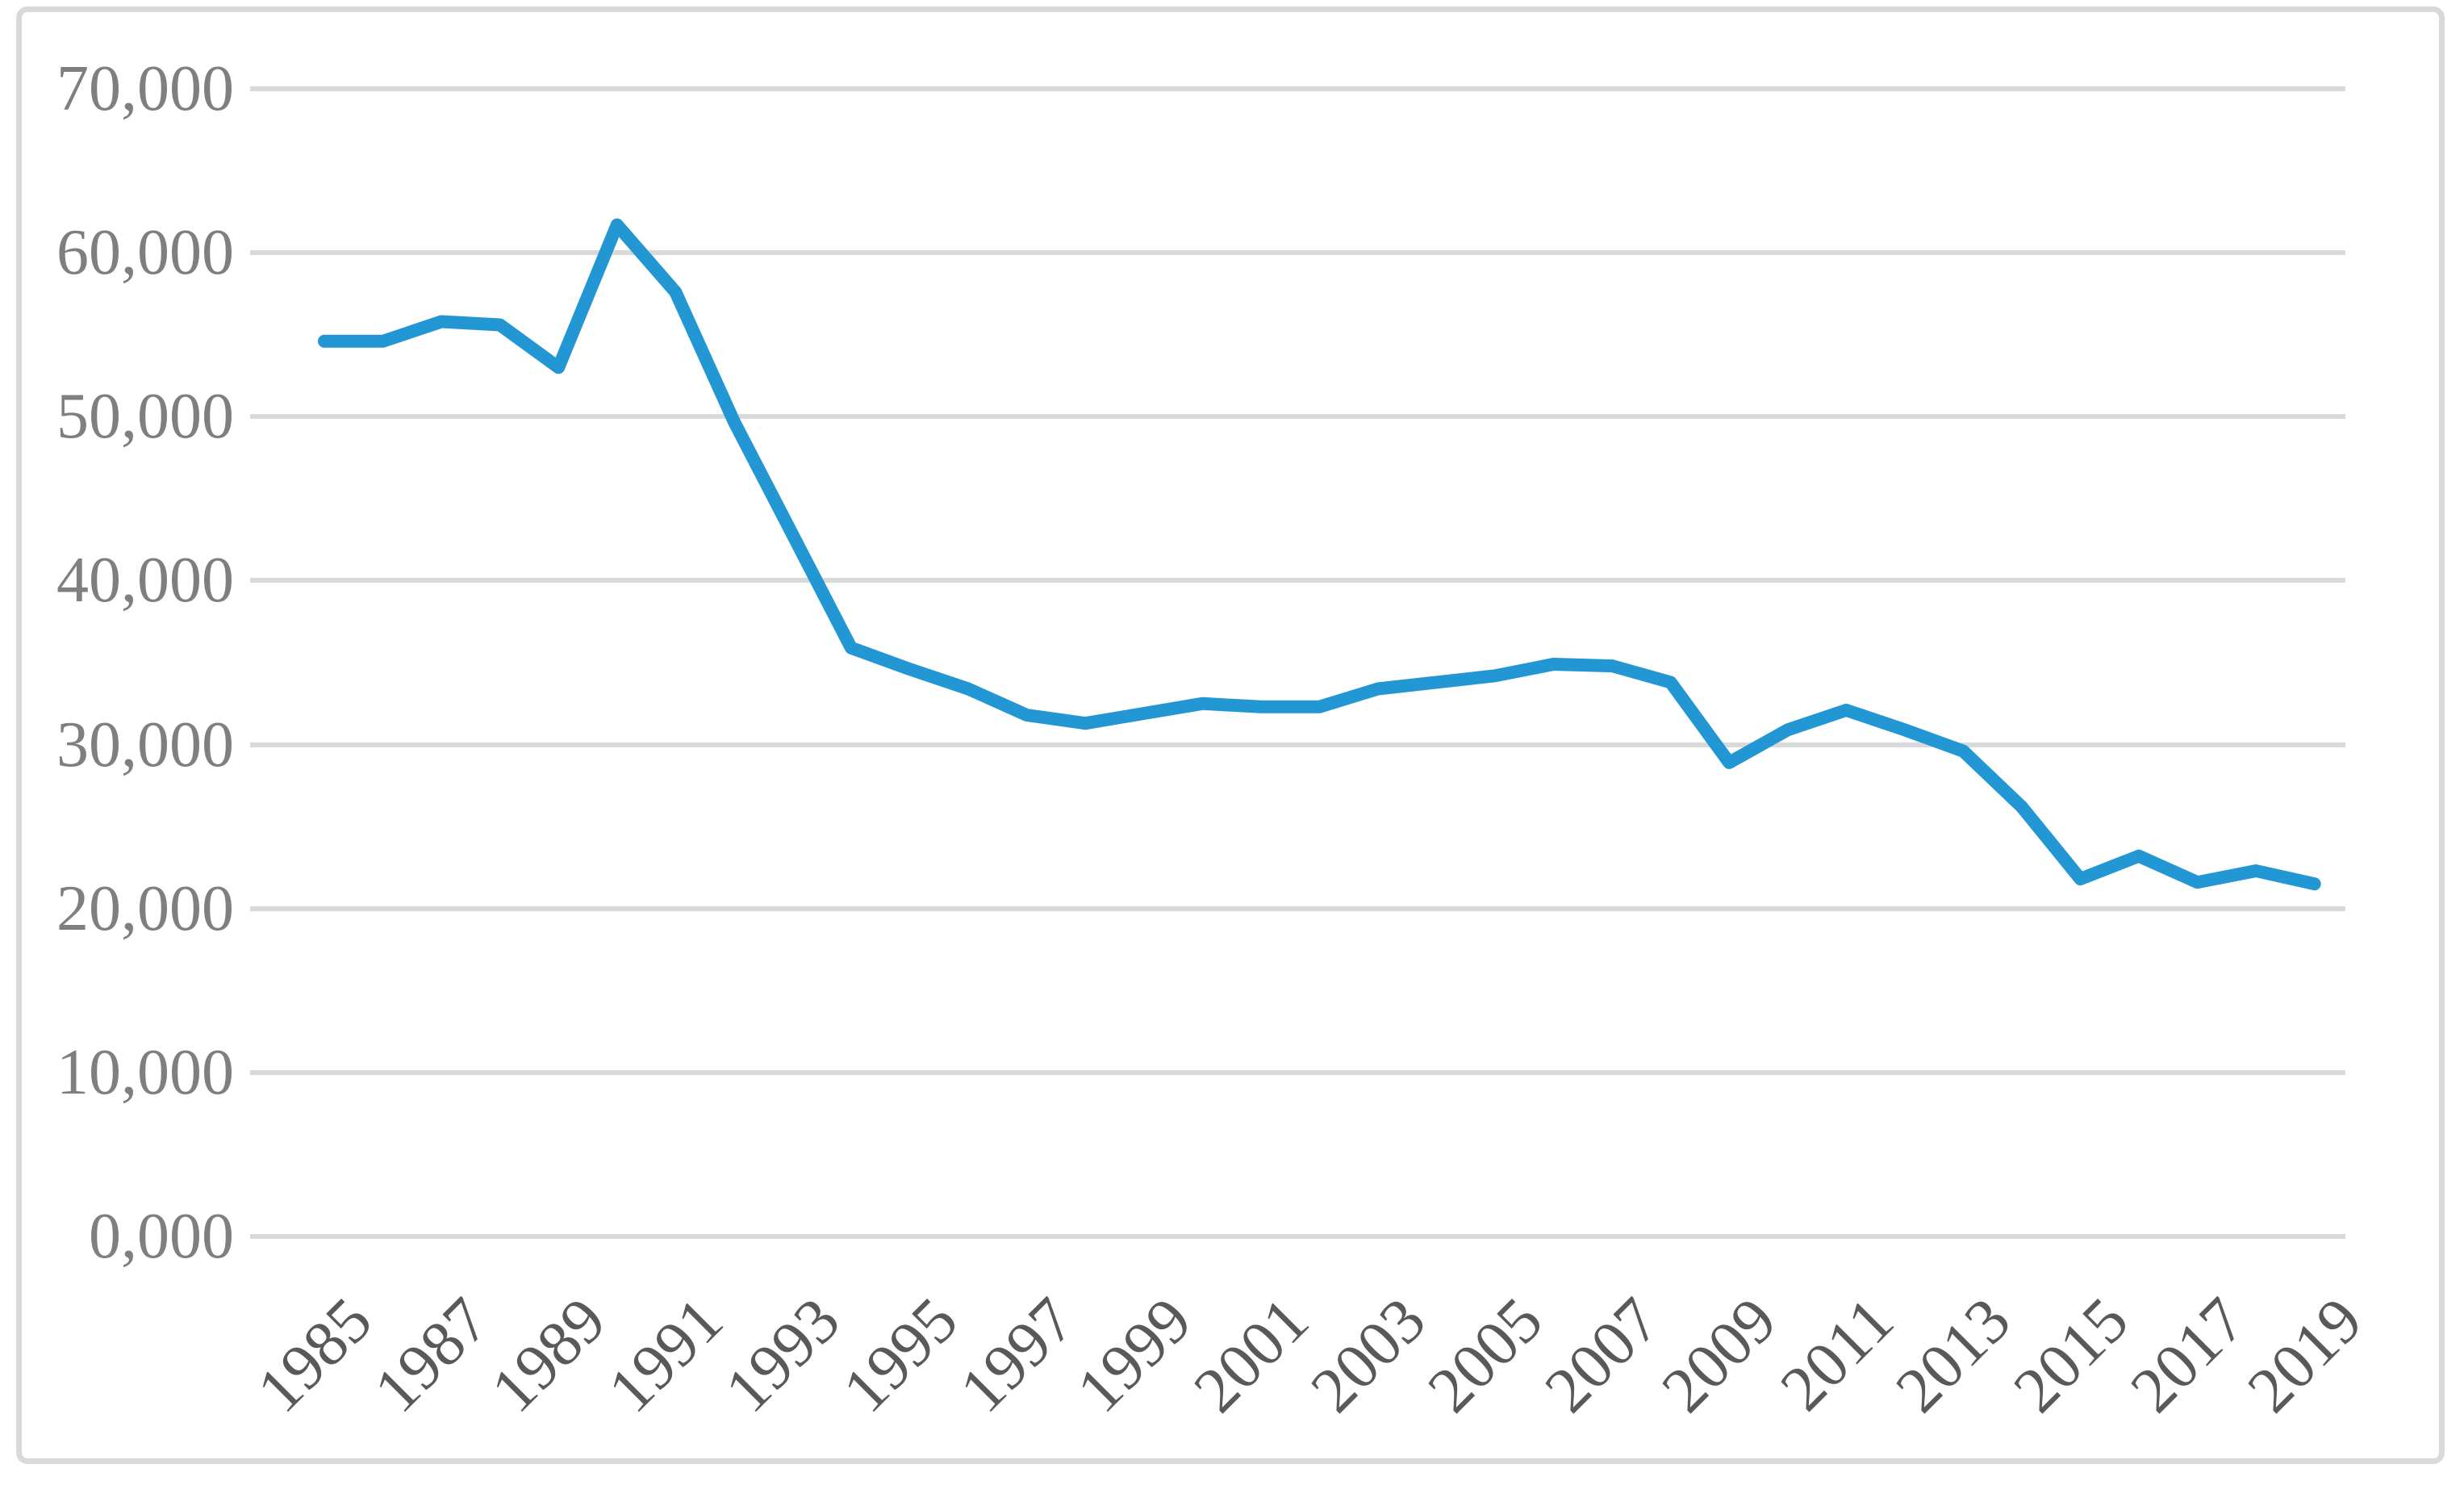 The image size is (2464, 1506). What do you see at coordinates (145, 744) in the screenshot?
I see `y-tick-label: 30,000` at bounding box center [145, 744].